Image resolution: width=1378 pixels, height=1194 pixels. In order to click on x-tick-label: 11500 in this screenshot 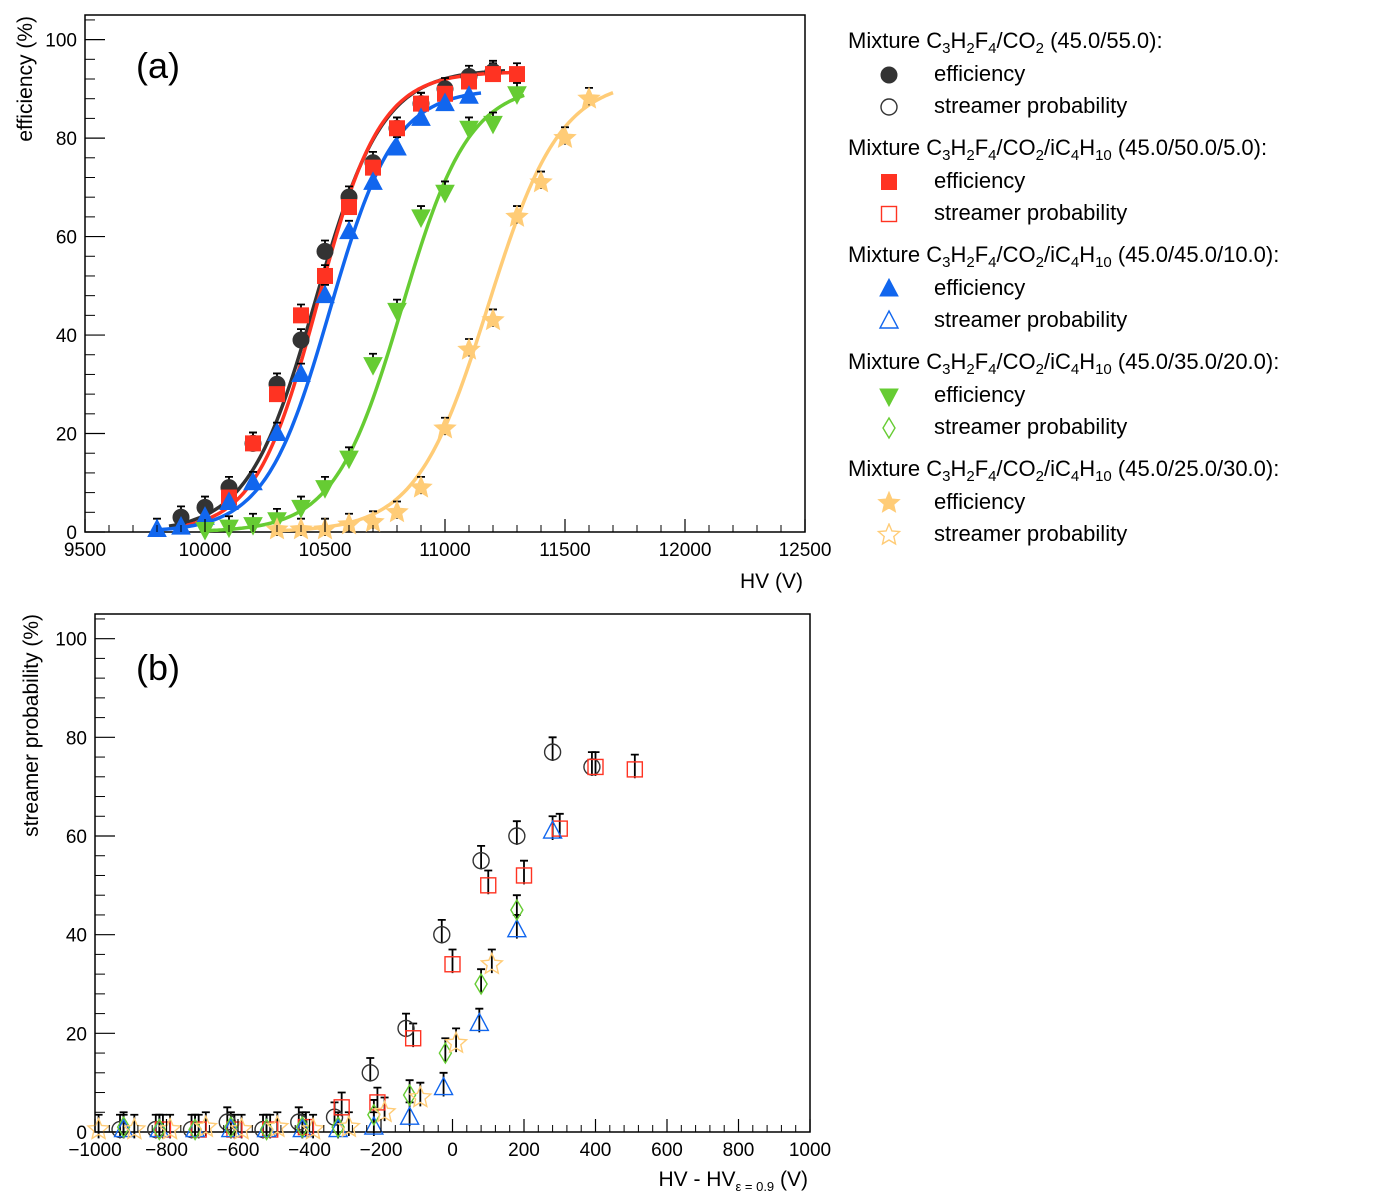, I will do `click(564, 550)`.